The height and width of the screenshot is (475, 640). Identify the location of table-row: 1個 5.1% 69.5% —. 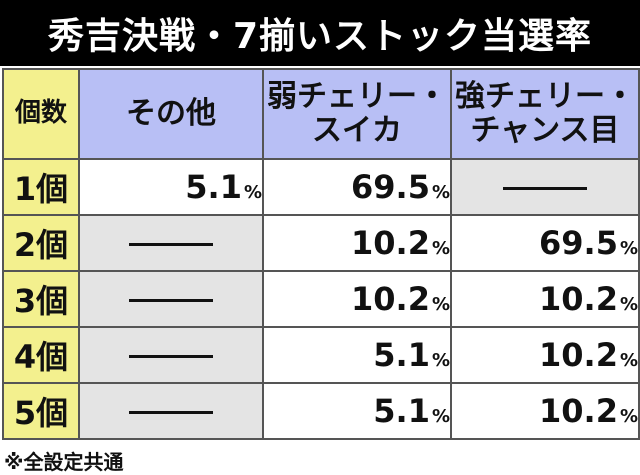
(321, 187).